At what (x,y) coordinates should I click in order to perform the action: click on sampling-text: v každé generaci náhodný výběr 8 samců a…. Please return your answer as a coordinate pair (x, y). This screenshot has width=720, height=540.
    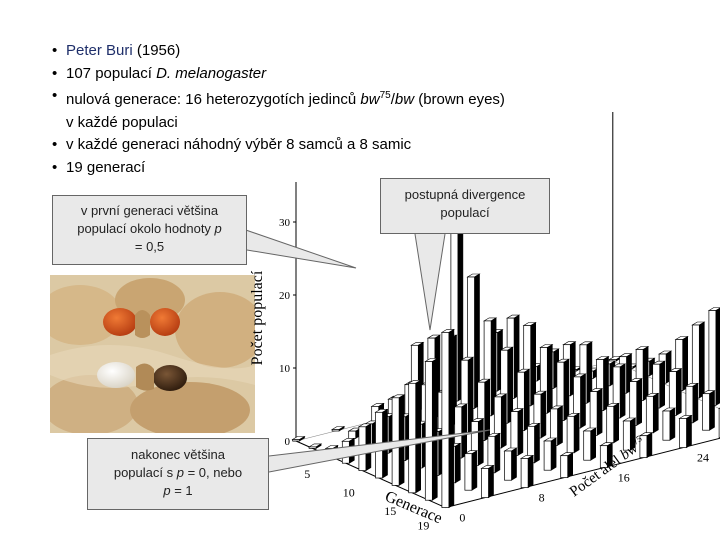
    Looking at the image, I should click on (239, 144).